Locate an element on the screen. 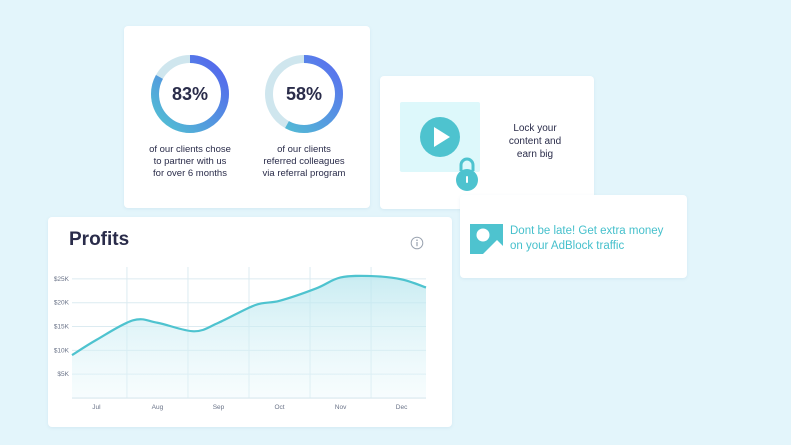  y-tick-label: $20K is located at coordinates (62, 303).